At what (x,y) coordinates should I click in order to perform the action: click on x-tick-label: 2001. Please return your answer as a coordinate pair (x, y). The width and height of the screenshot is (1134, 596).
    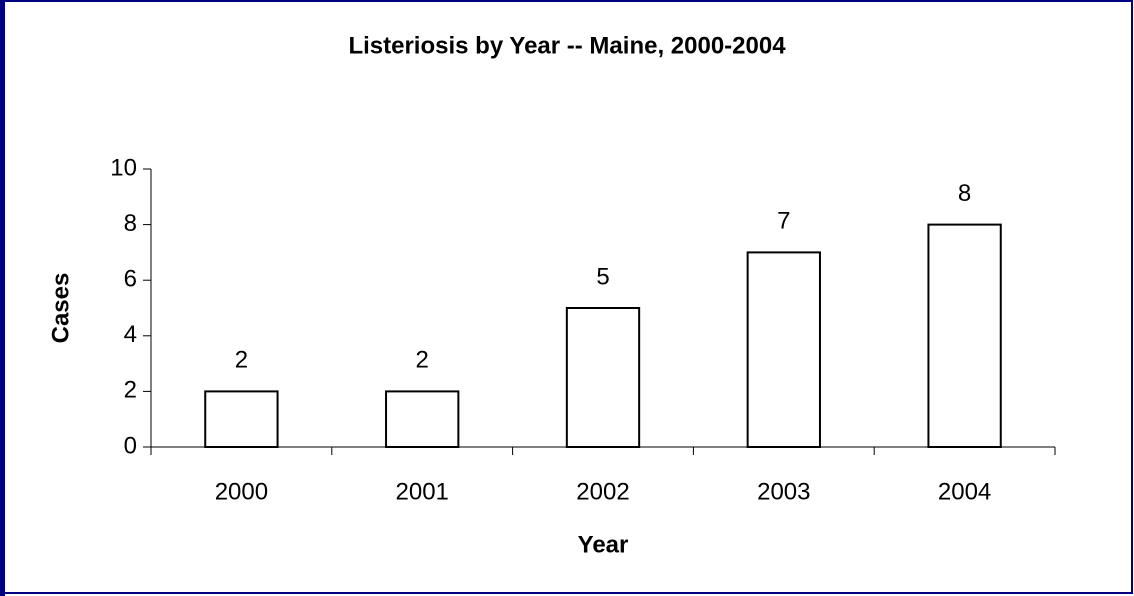
    Looking at the image, I should click on (422, 491).